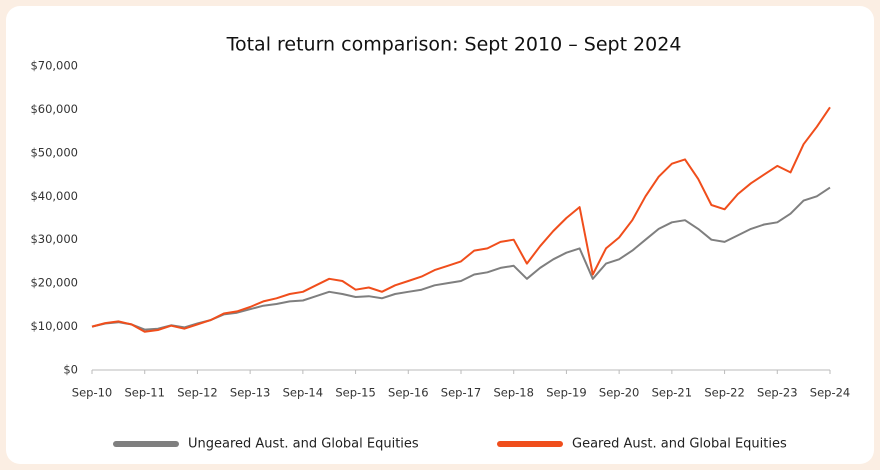  Describe the element at coordinates (619, 393) in the screenshot. I see `x-tick-label: Sep-20` at that location.